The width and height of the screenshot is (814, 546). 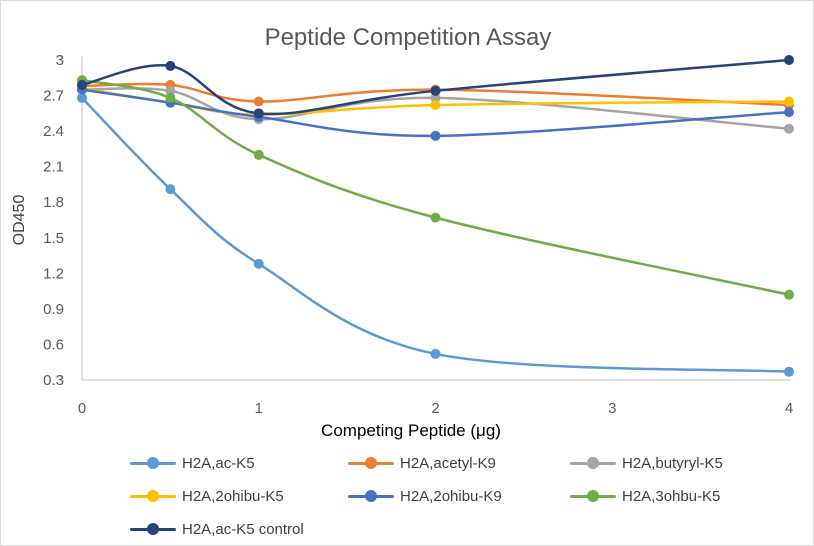 I want to click on y-tick-label: 2.1, so click(x=53, y=167).